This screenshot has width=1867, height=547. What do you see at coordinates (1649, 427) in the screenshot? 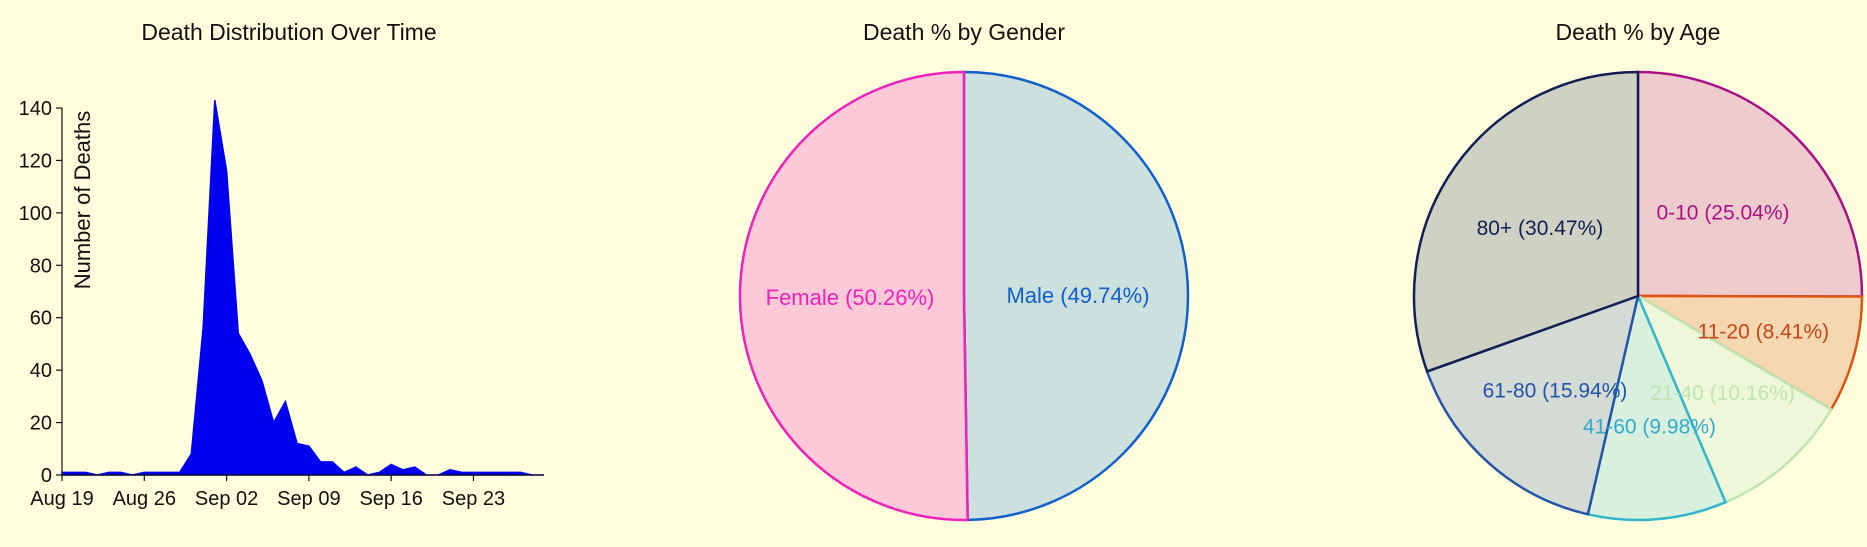
I see `slice-label: 41-60 (9.98%)` at bounding box center [1649, 427].